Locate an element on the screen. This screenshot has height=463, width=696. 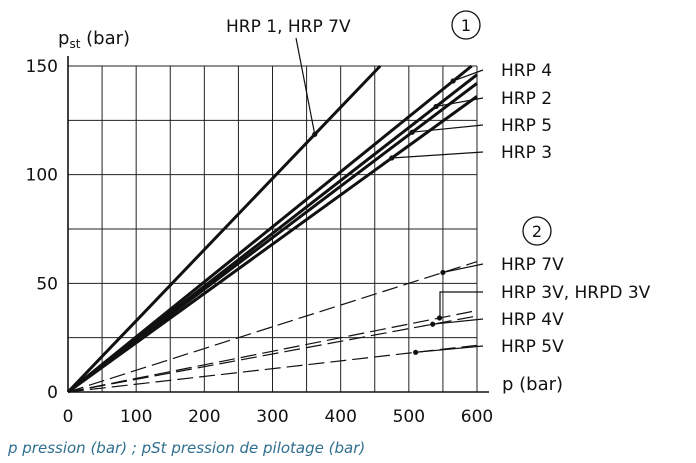
series-label: HRP 3 is located at coordinates (526, 153).